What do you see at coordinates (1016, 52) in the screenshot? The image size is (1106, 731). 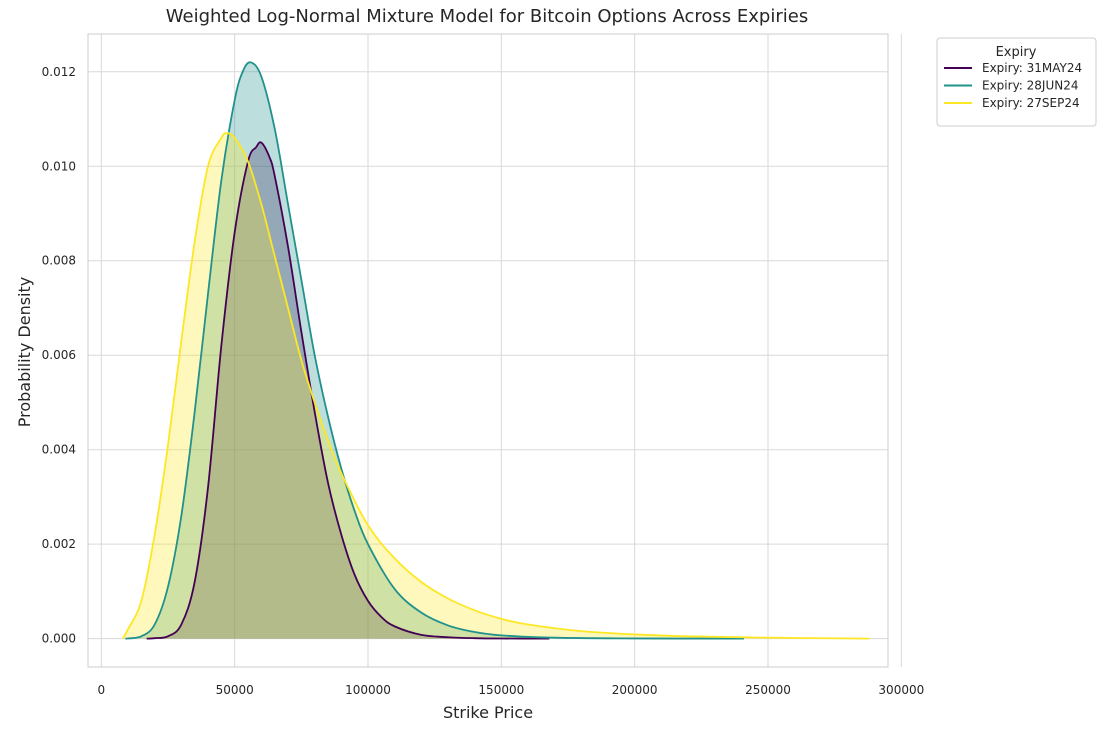 I see `legend-title: Expiry` at bounding box center [1016, 52].